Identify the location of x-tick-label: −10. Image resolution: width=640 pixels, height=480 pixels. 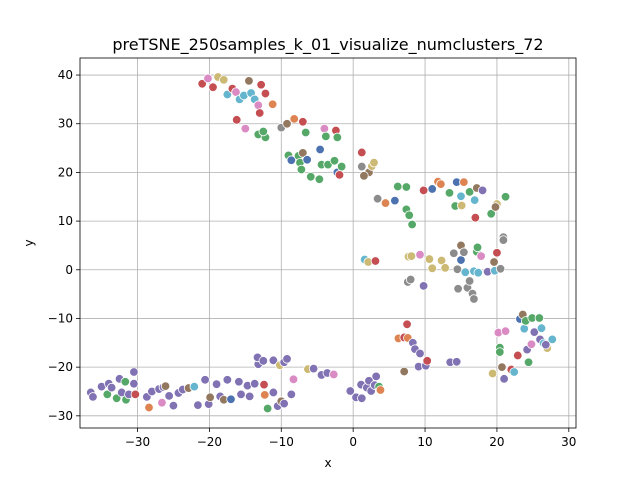
(281, 442).